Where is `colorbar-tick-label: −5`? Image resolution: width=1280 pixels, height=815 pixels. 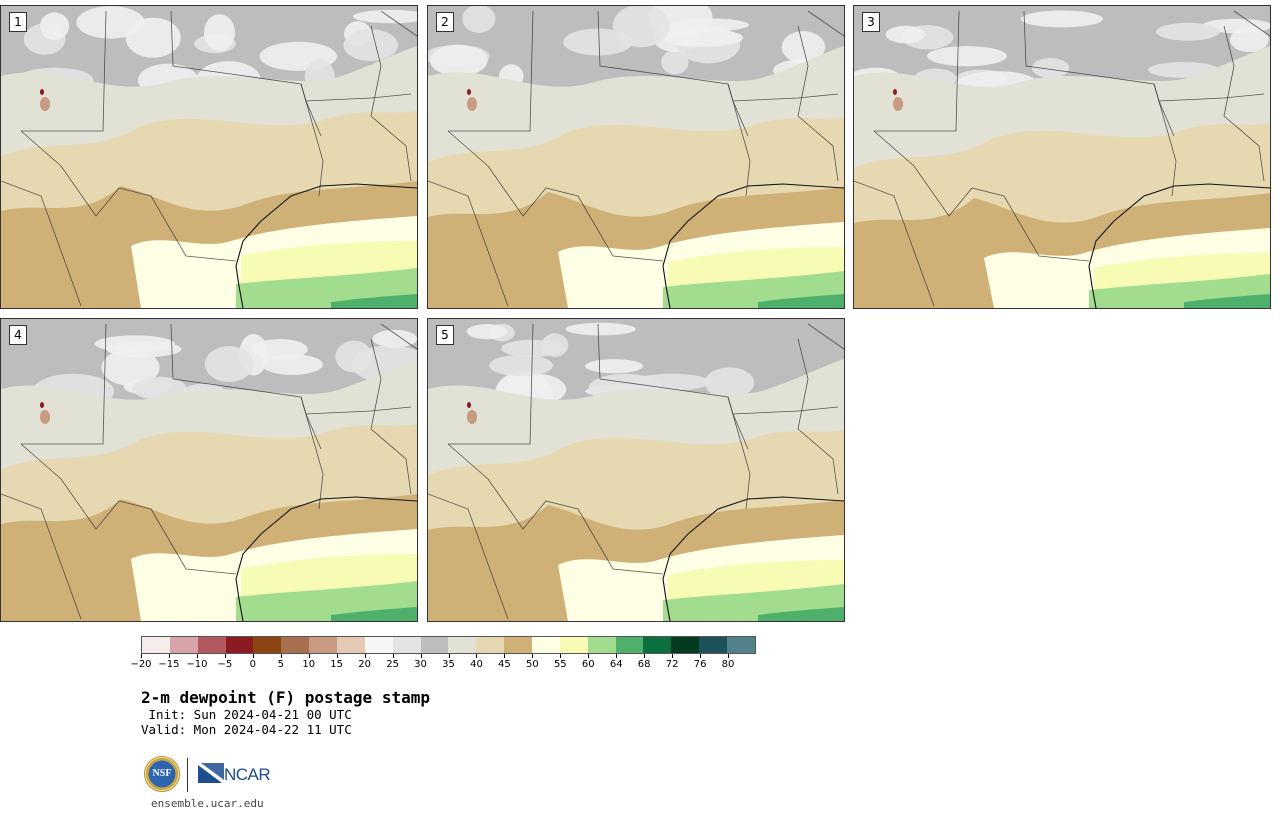
colorbar-tick-label: −5 is located at coordinates (225, 664).